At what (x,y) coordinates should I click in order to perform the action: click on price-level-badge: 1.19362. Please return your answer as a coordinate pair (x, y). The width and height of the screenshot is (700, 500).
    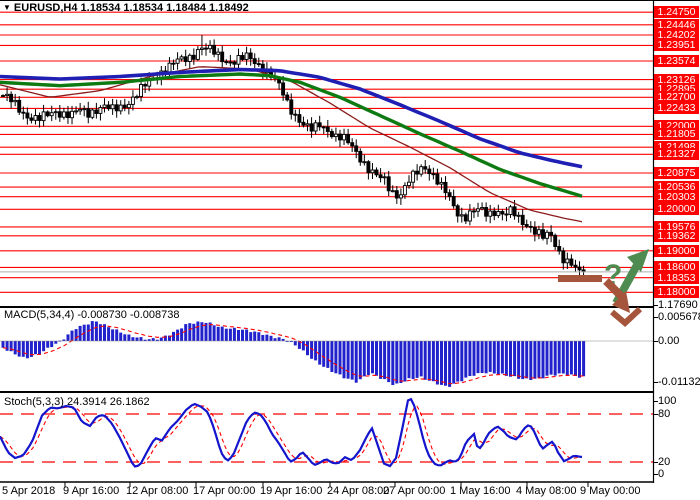
    Looking at the image, I should click on (676, 236).